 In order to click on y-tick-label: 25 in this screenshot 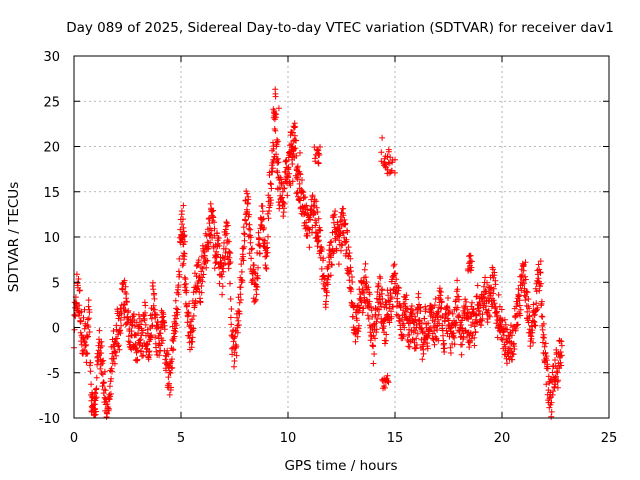, I will do `click(51, 102)`.